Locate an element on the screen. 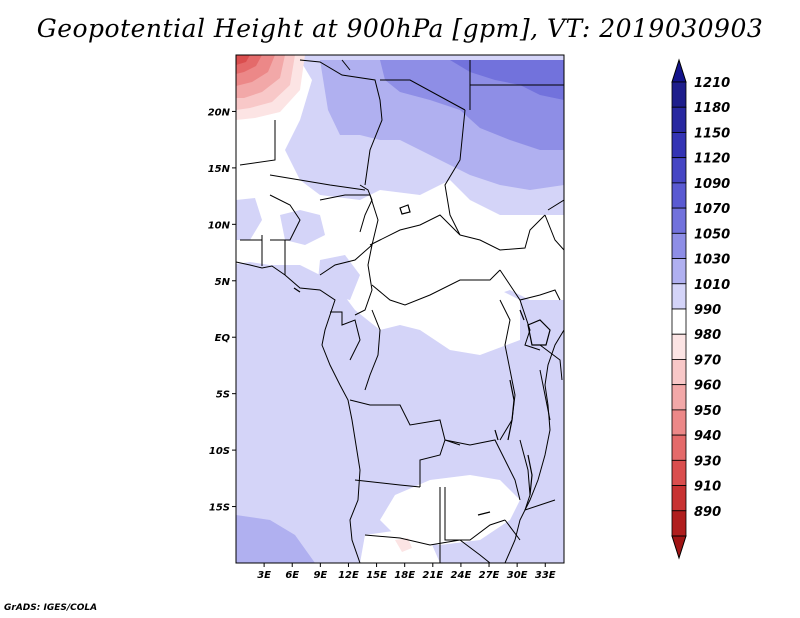  lon-tick-label: 6E is located at coordinates (292, 575).